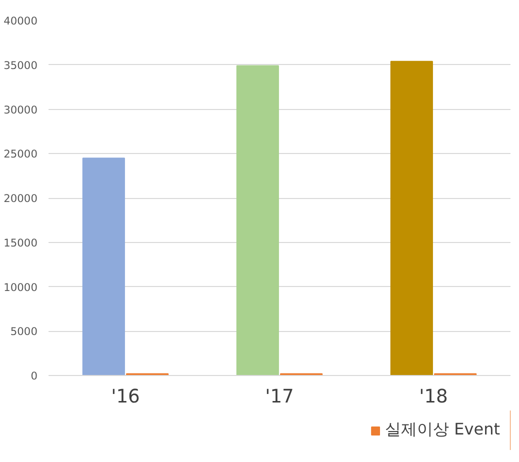  Describe the element at coordinates (21, 154) in the screenshot. I see `y-tick-label: 25000` at that location.